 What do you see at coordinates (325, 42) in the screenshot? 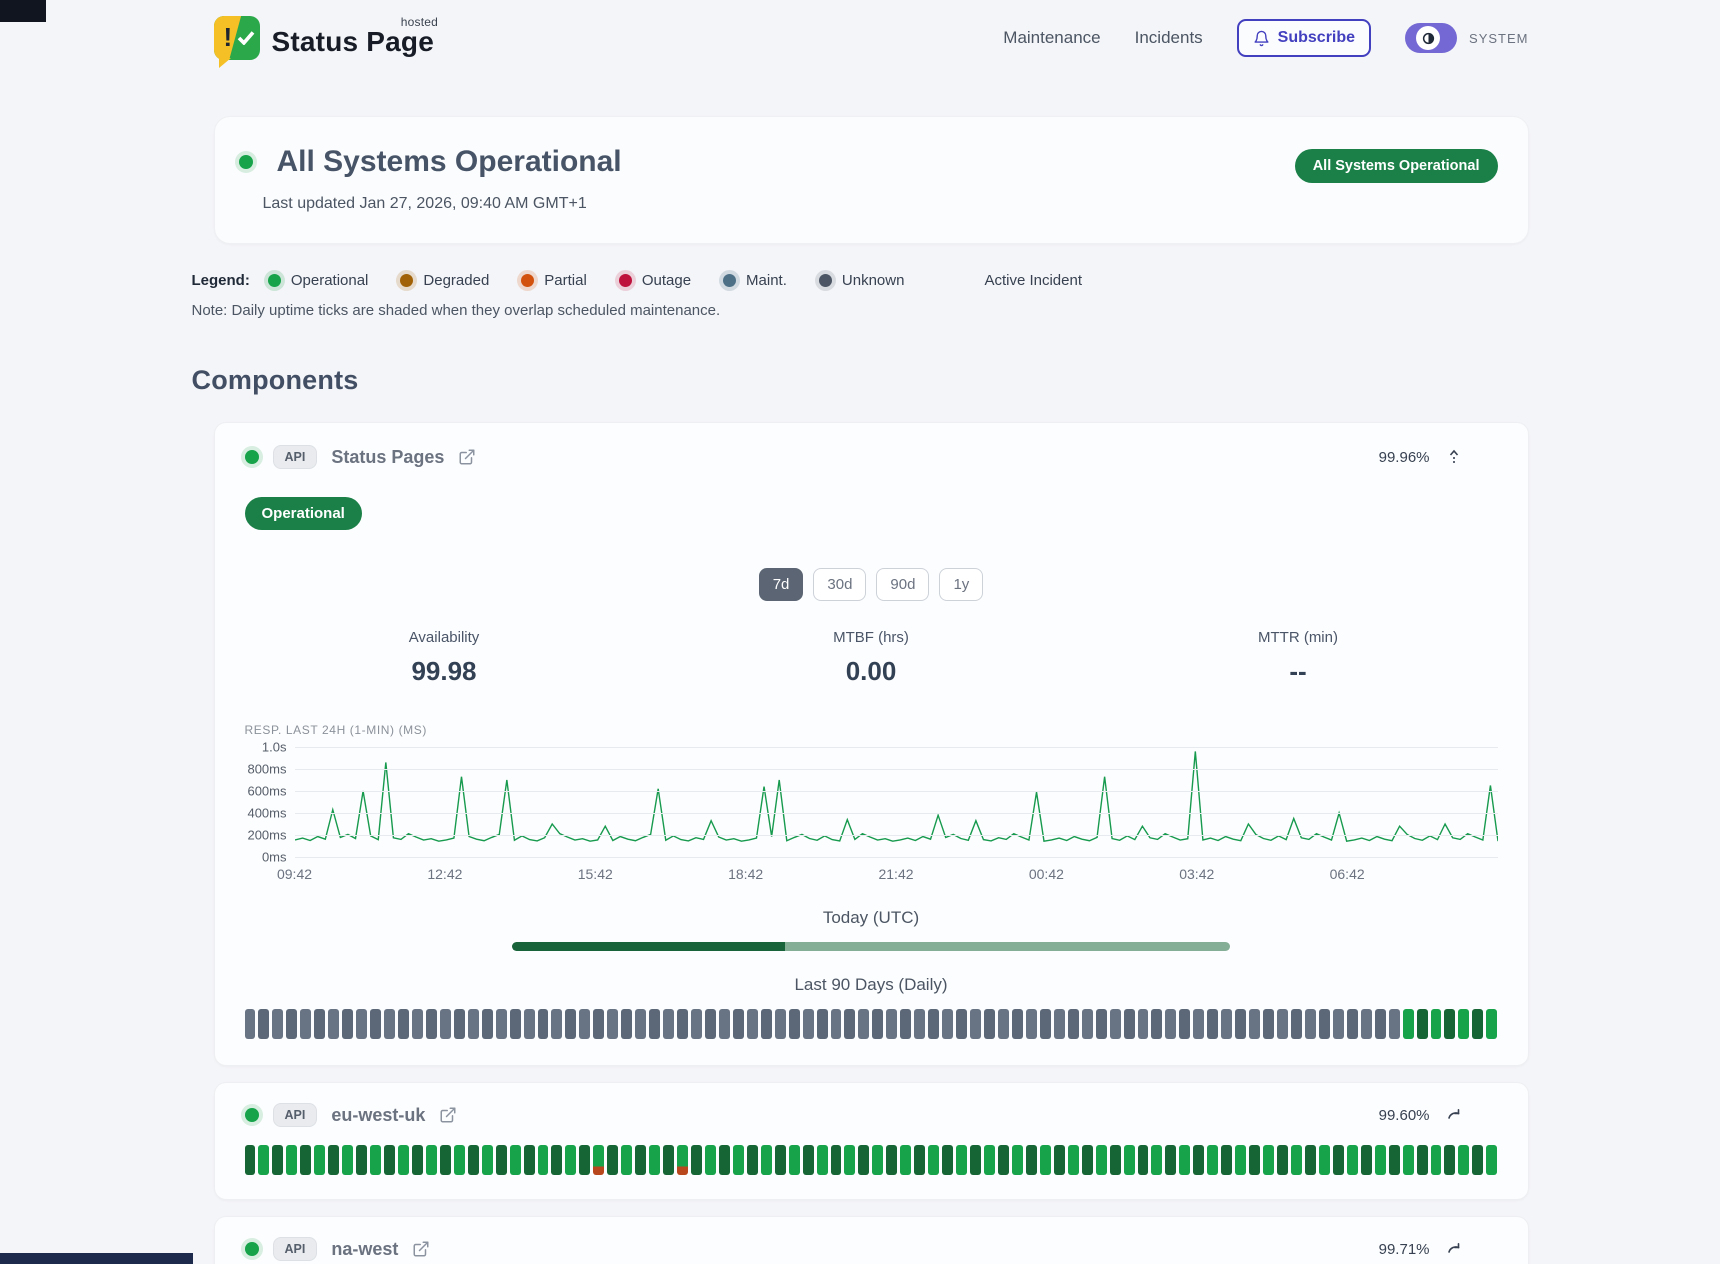
I see `logo: ! Status Page hosted` at bounding box center [325, 42].